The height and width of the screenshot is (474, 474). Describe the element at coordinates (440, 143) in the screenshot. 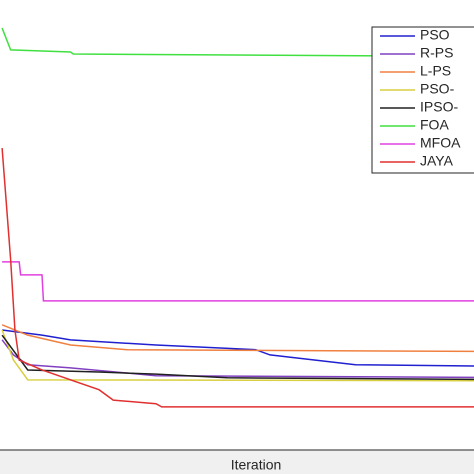

I see `legend-label: MFOA` at that location.